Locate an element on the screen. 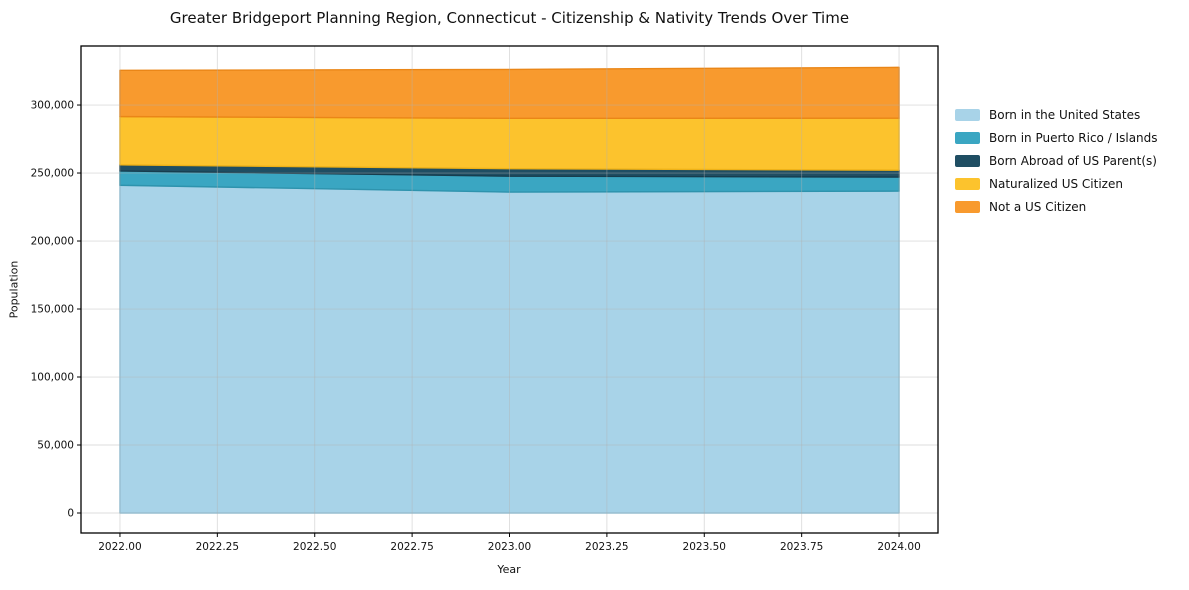 This screenshot has width=1189, height=590. x-tick-label: 2023.00 is located at coordinates (509, 547).